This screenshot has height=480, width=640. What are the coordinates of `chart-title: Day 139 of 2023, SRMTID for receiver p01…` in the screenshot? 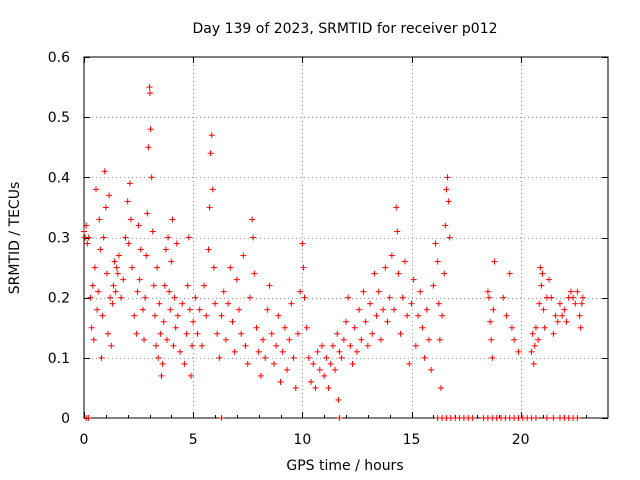 It's located at (344, 29).